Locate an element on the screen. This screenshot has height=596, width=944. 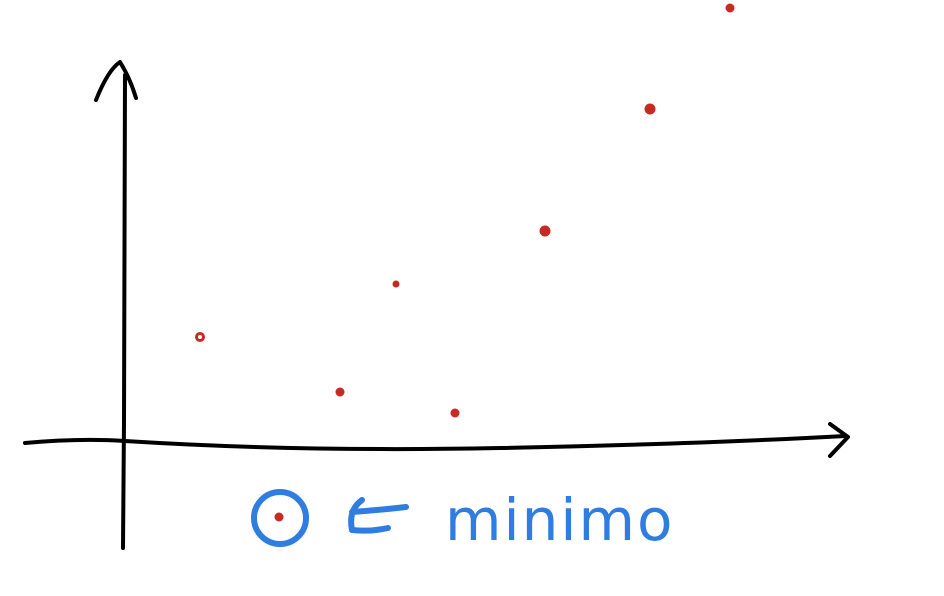
y-axis-arrowhead is located at coordinates (116, 81).